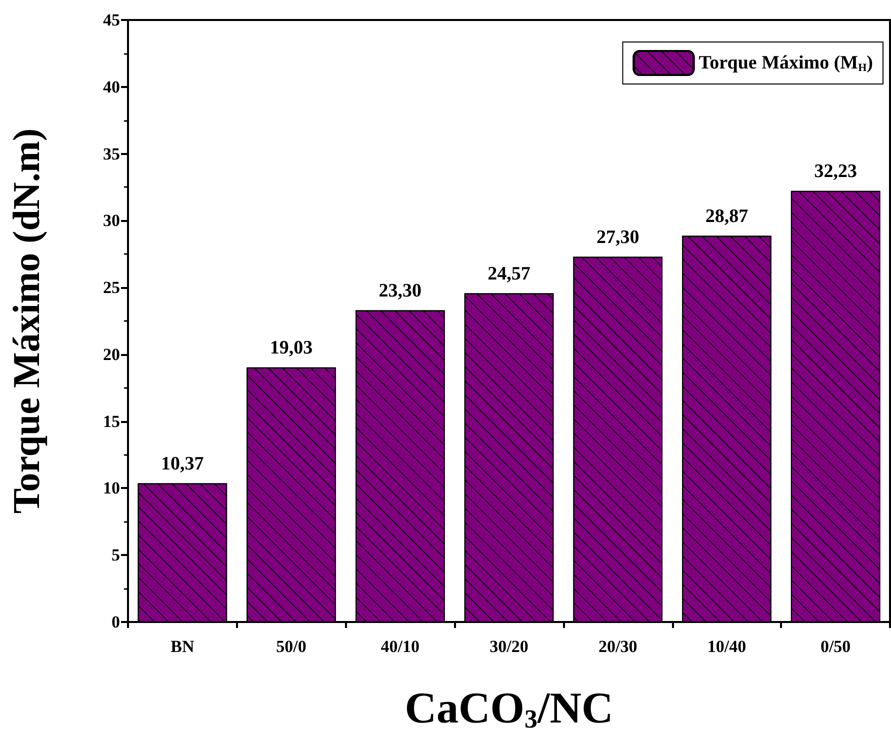  Describe the element at coordinates (291, 347) in the screenshot. I see `data-label: 19,03` at that location.